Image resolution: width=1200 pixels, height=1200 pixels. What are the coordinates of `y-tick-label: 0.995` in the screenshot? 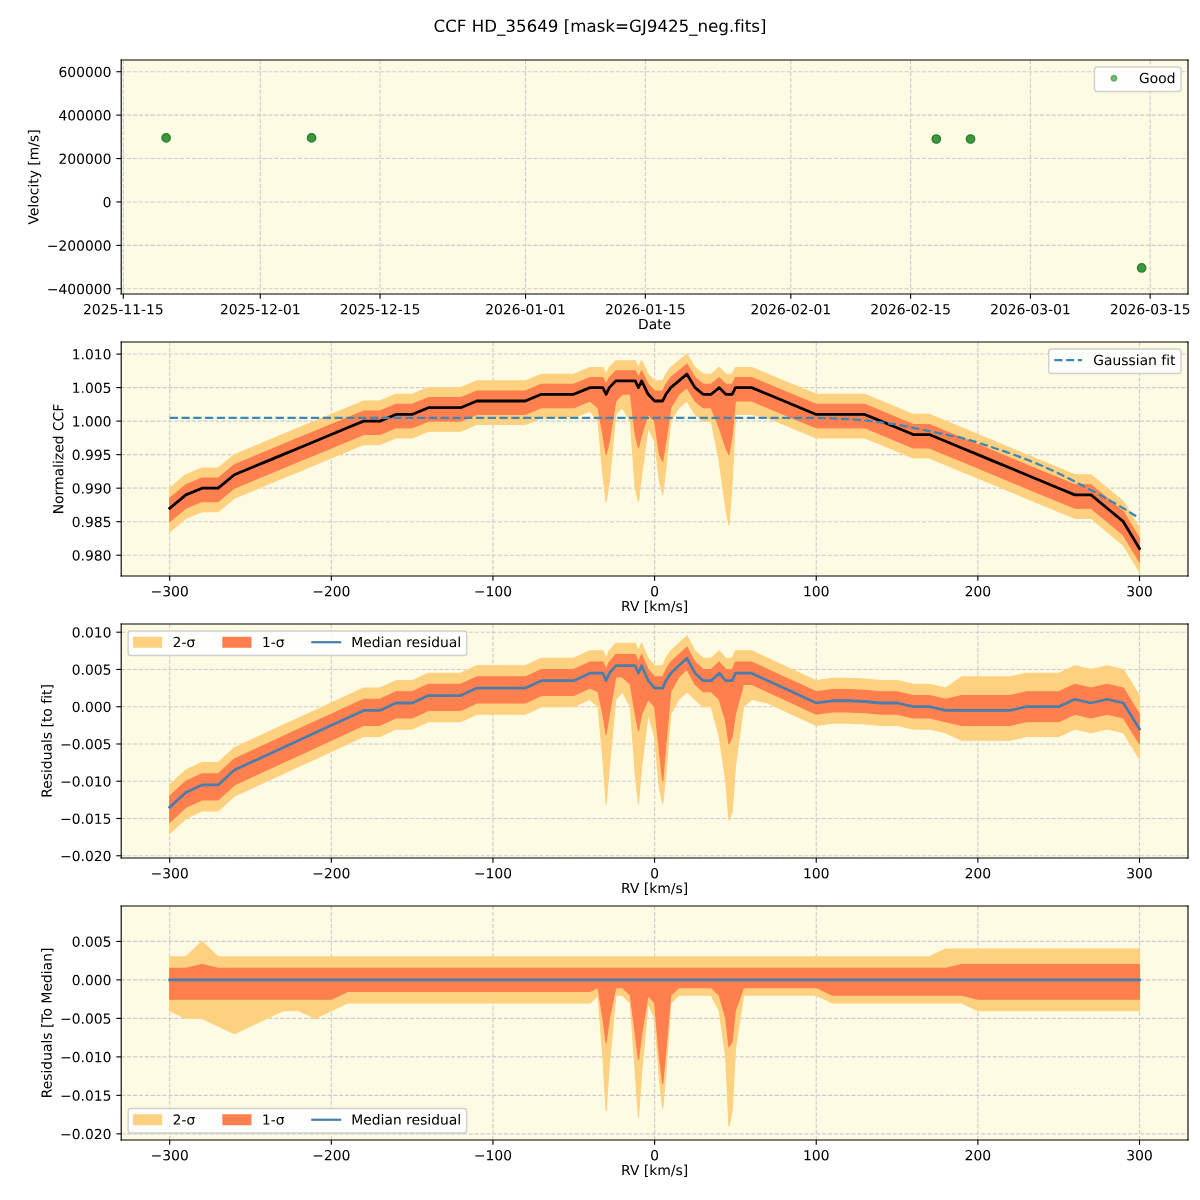 It's located at (91, 455).